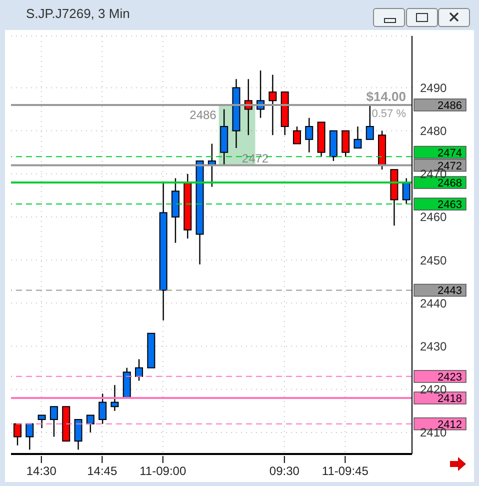  What do you see at coordinates (450, 153) in the screenshot?
I see `ref-line-label: 2474` at bounding box center [450, 153].